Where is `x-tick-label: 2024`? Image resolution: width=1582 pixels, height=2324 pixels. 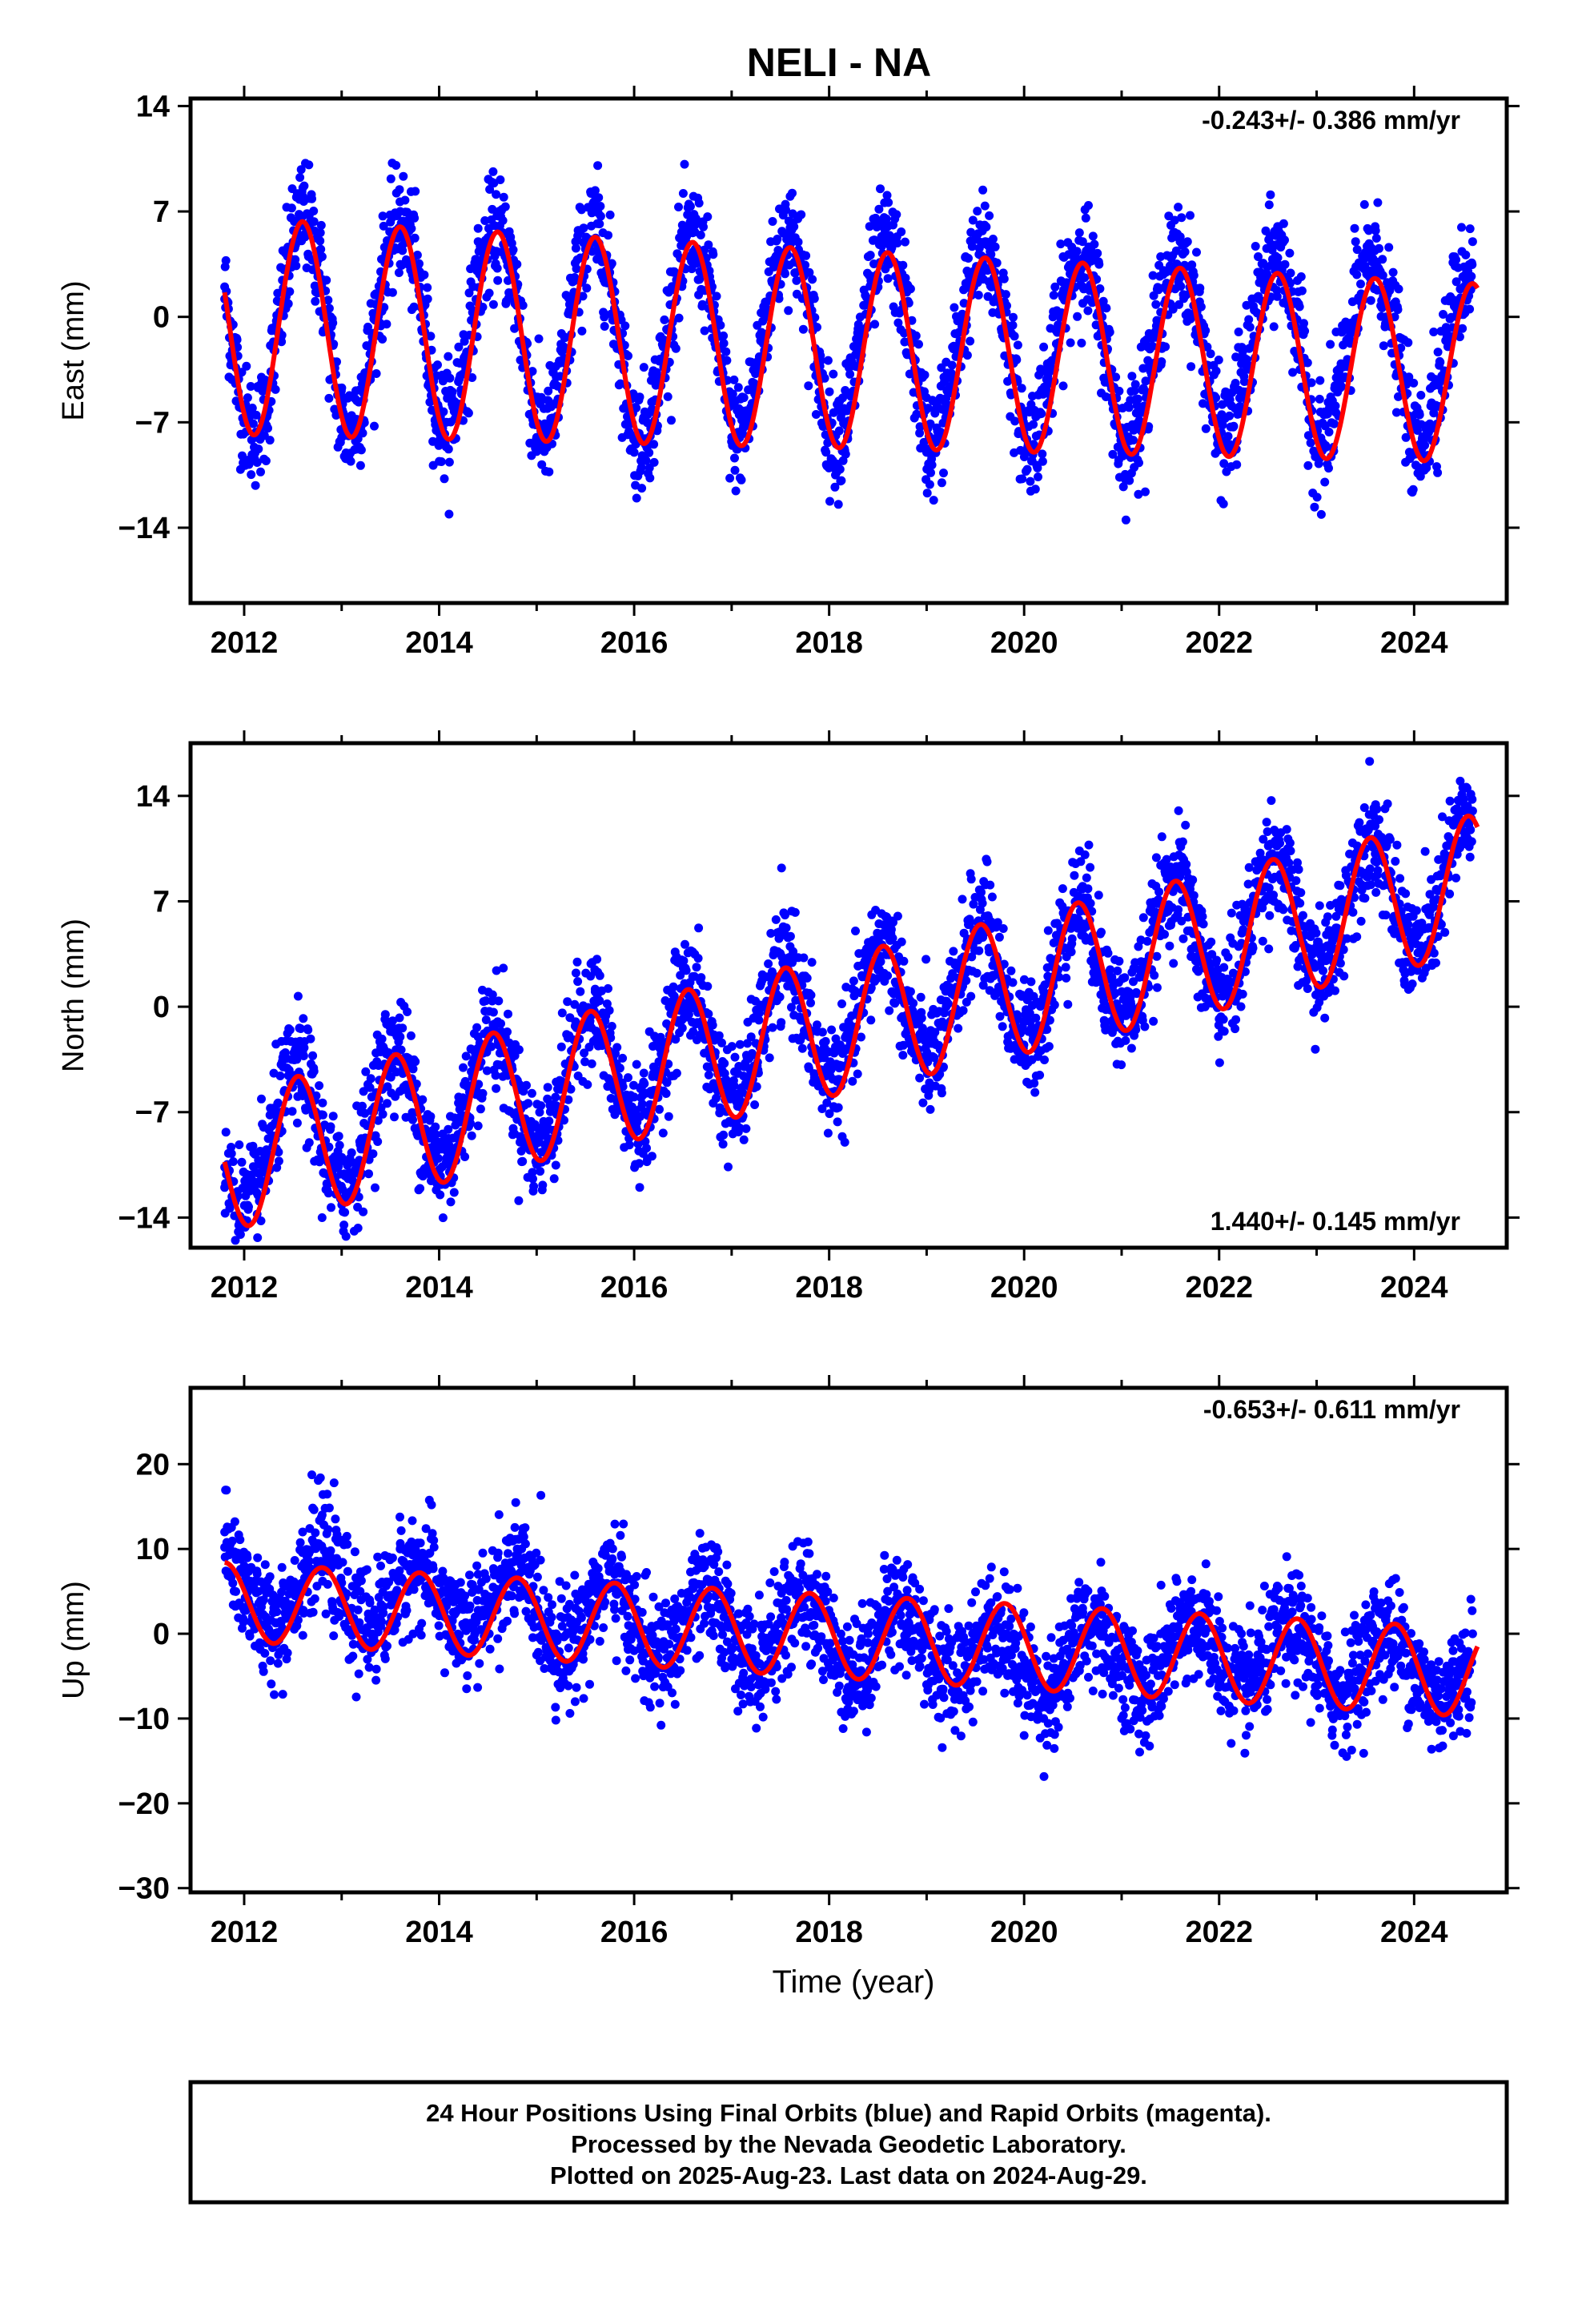
x-tick-label: 2024 is located at coordinates (1414, 643).